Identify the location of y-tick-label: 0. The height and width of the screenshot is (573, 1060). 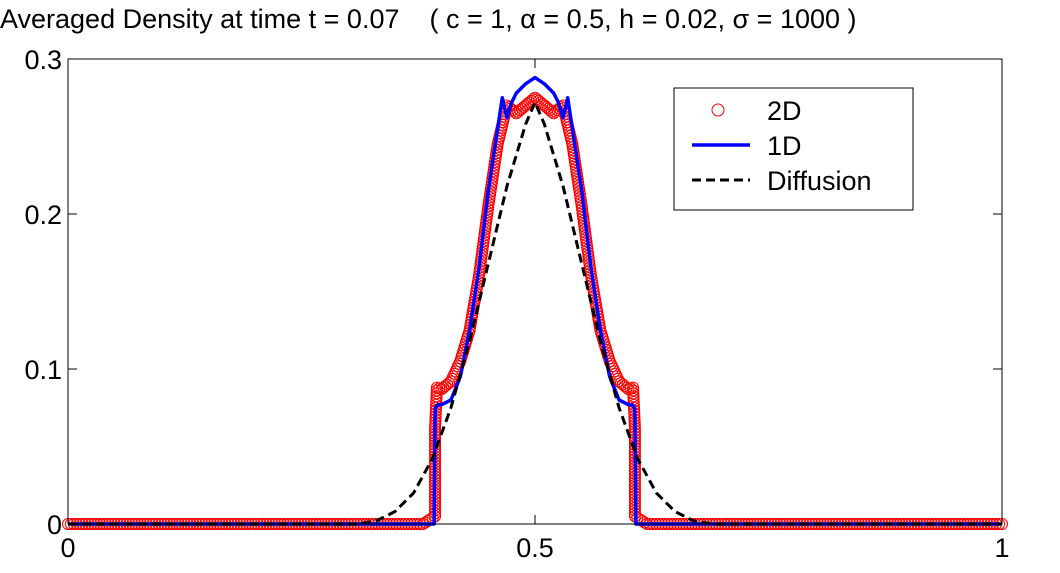
(54, 525).